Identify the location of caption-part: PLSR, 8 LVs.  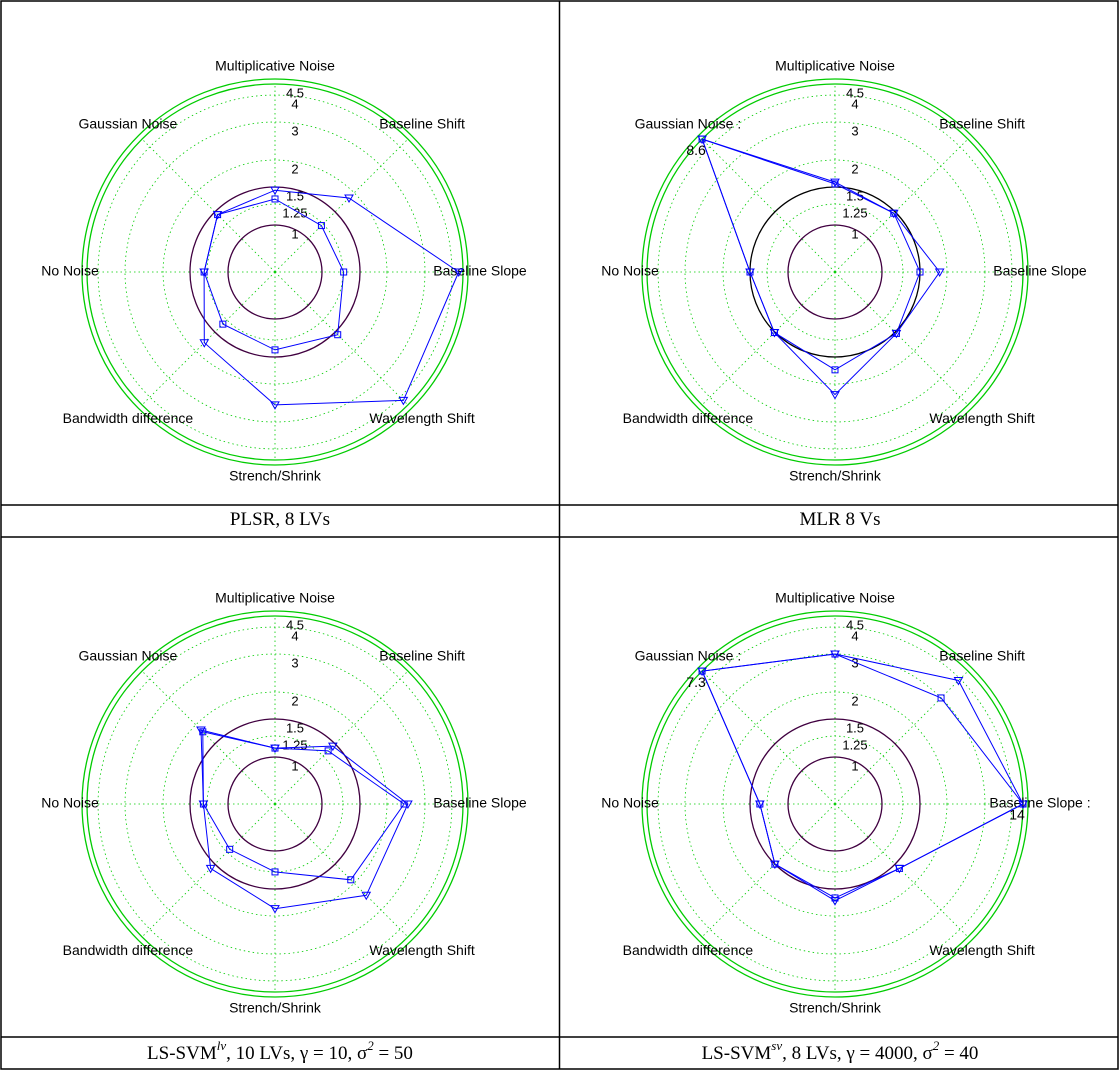
(280, 519).